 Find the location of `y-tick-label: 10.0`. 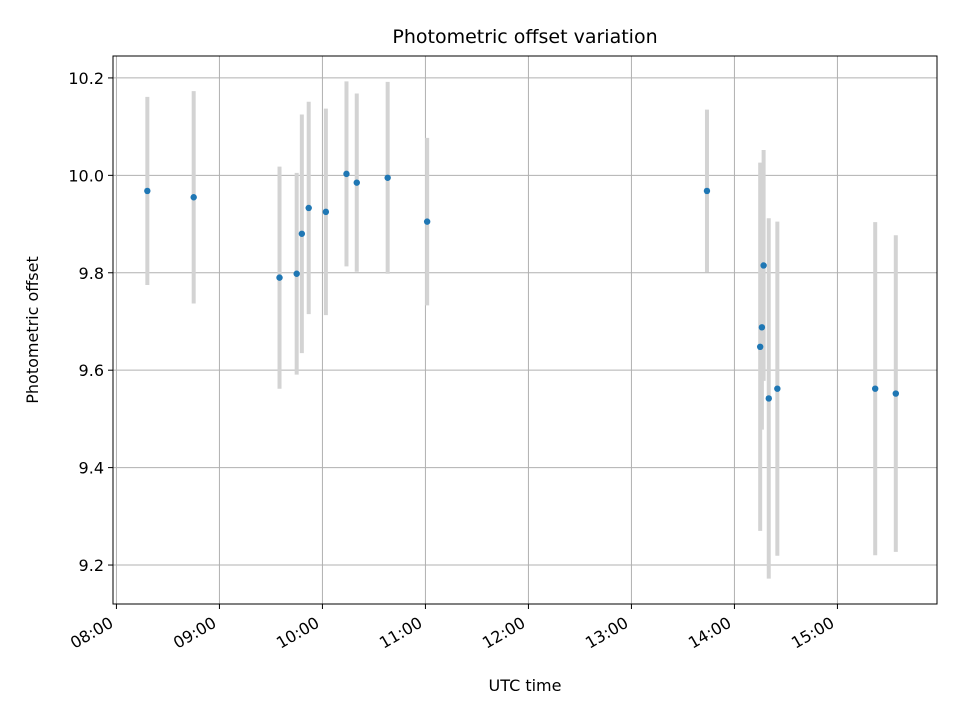

y-tick-label: 10.0 is located at coordinates (86, 175).